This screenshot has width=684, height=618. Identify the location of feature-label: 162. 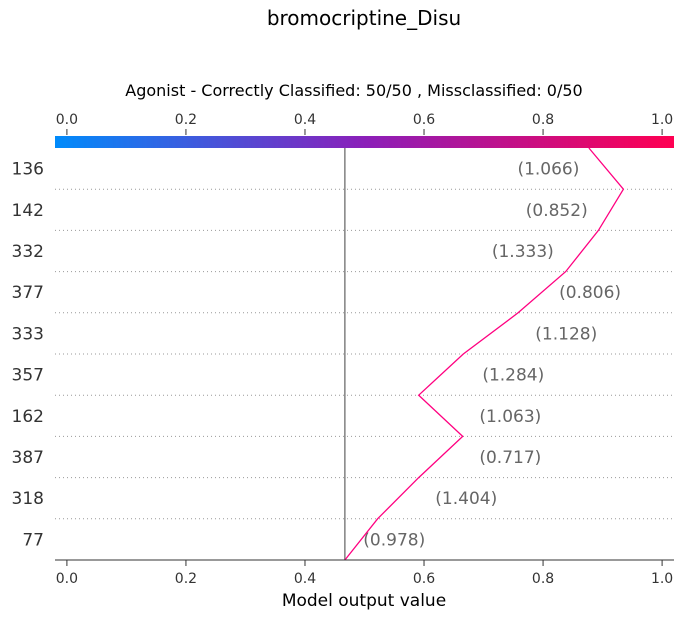
(28, 417).